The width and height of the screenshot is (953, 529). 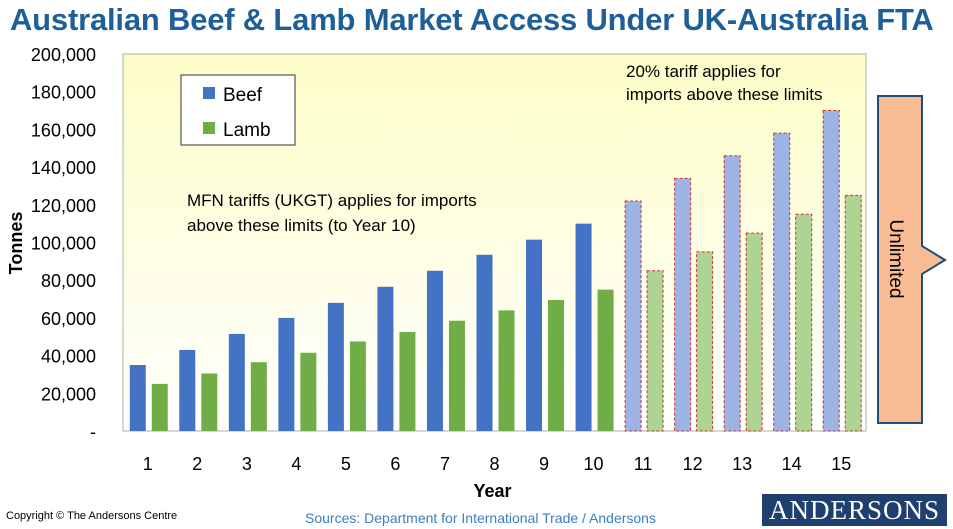 I want to click on y-tick-label: 40,000, so click(x=68, y=357).